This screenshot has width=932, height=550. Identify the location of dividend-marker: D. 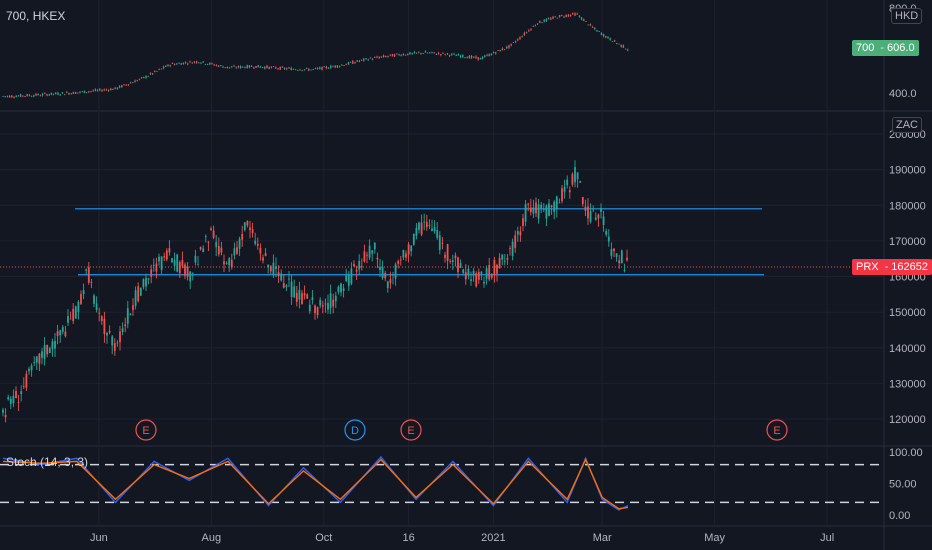
(355, 430).